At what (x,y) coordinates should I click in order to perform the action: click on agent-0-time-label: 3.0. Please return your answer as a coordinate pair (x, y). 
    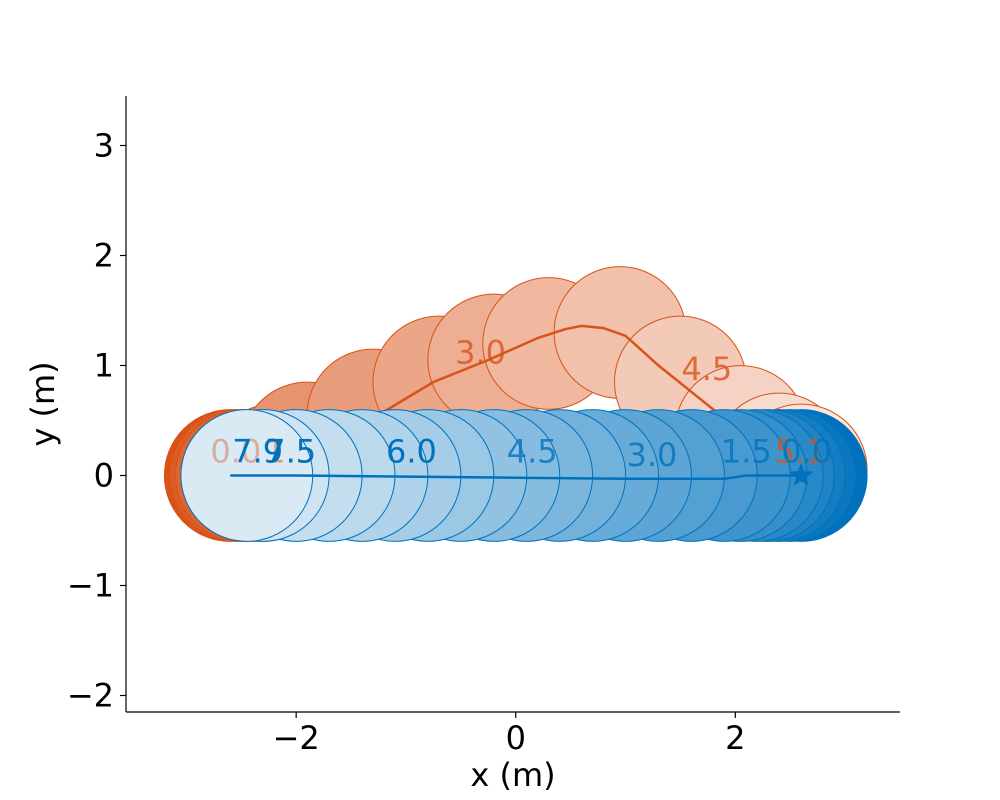
    Looking at the image, I should click on (480, 353).